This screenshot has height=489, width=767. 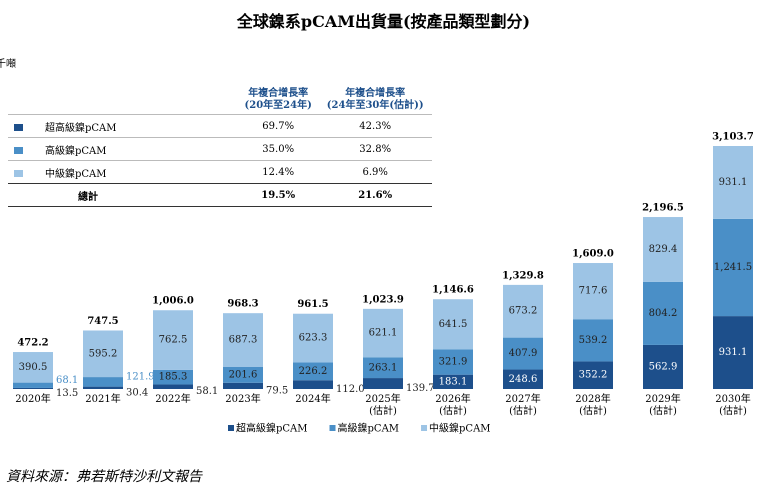 I want to click on x-tick-label: 2020年, so click(x=33, y=399).